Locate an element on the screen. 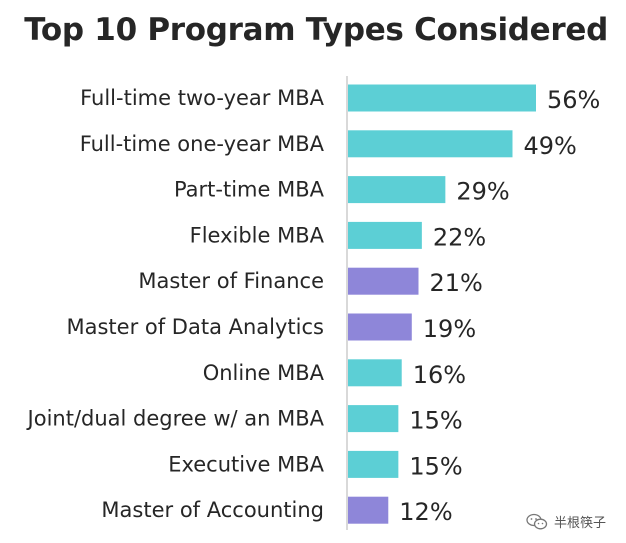  value-label: 16% is located at coordinates (439, 375).